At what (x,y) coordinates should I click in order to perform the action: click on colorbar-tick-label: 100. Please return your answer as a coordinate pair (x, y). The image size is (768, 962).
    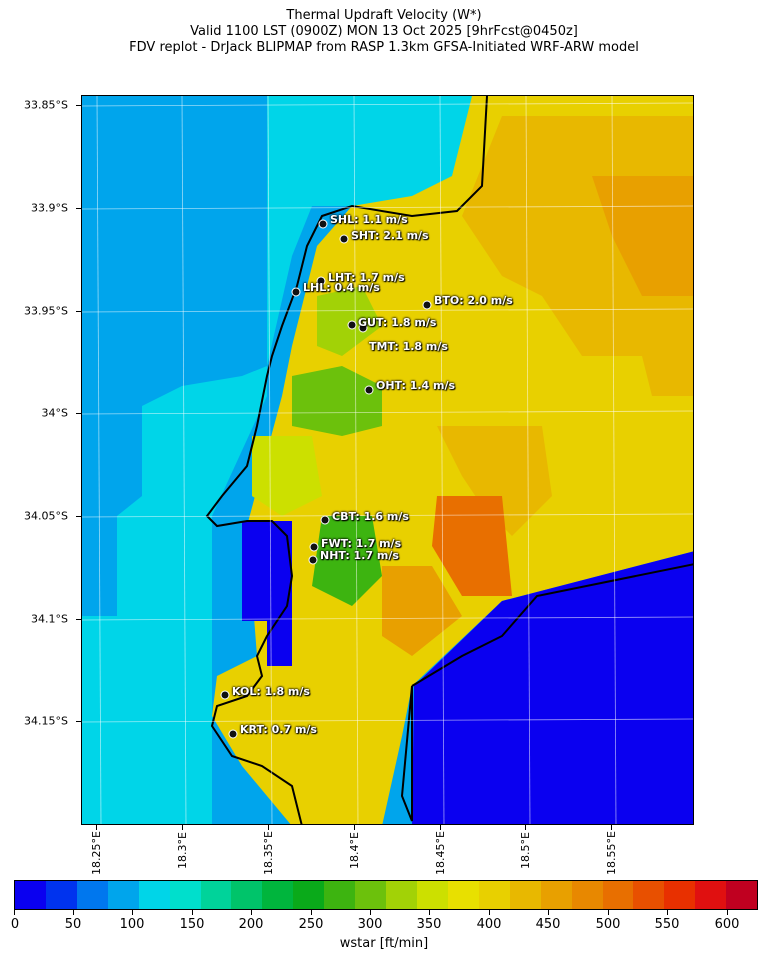
    Looking at the image, I should click on (132, 924).